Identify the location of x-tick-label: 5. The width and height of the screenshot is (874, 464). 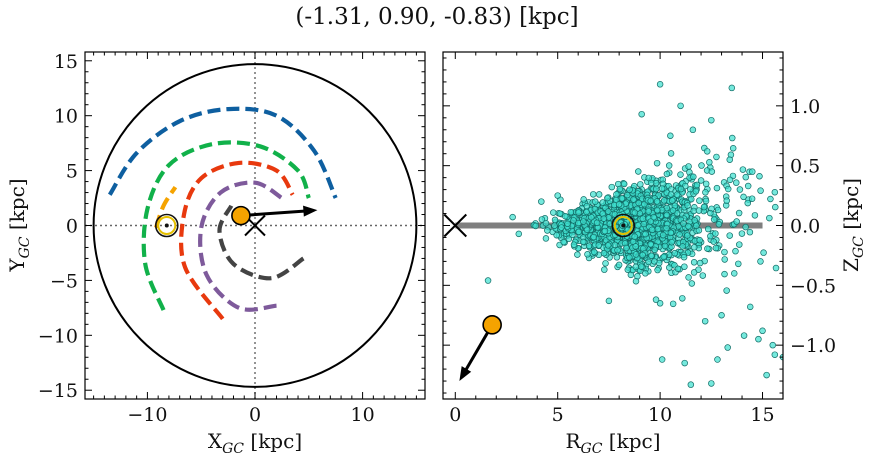
(558, 415).